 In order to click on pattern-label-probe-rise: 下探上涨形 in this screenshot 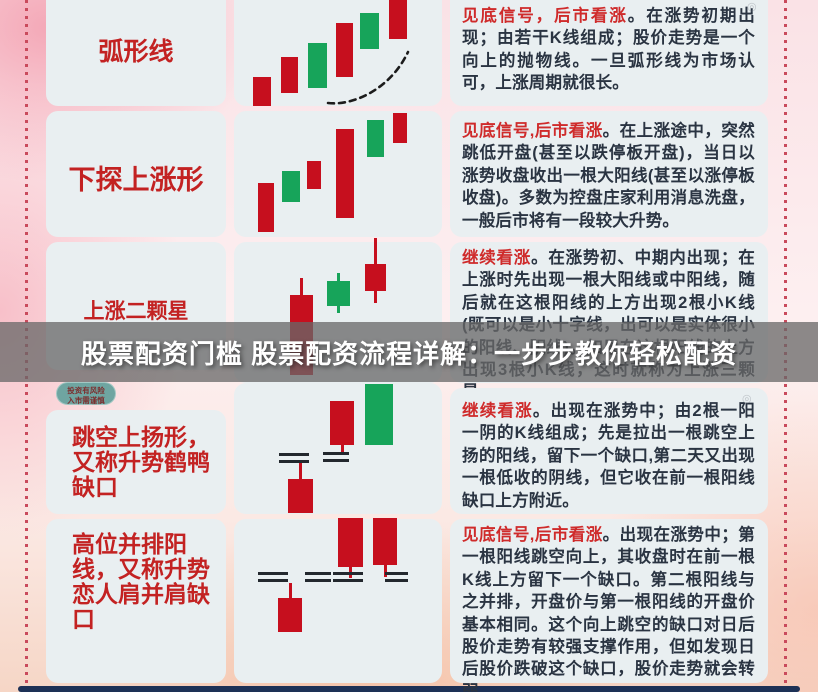, I will do `click(136, 174)`.